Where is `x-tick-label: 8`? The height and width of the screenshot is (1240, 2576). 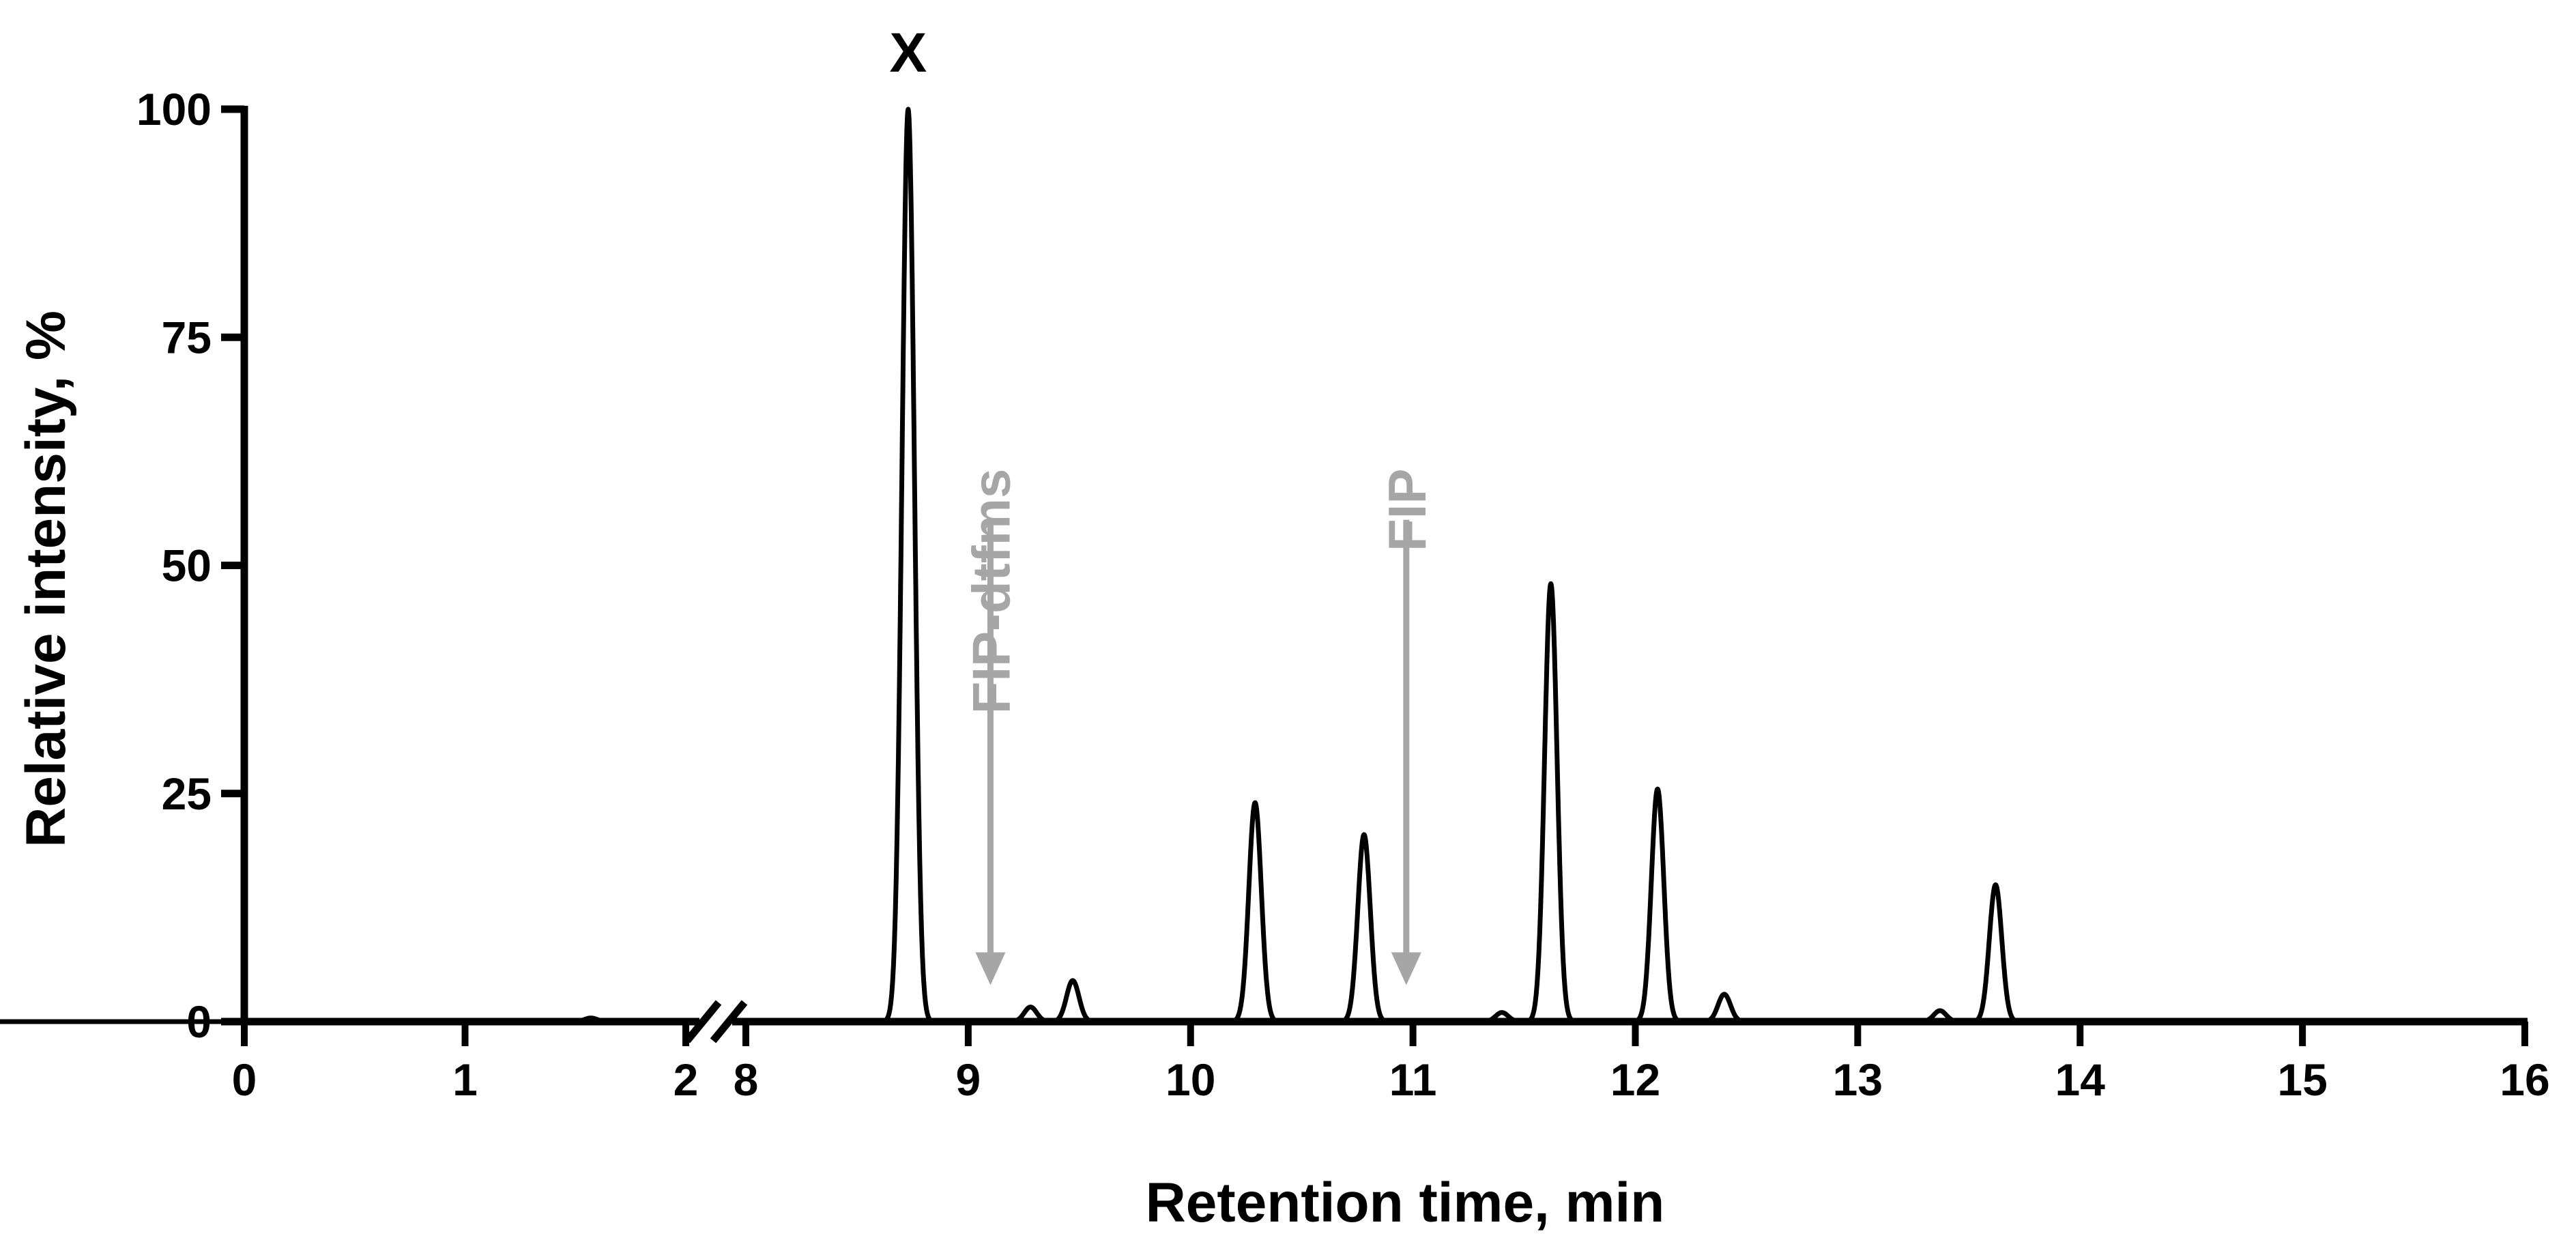
x-tick-label: 8 is located at coordinates (746, 1079).